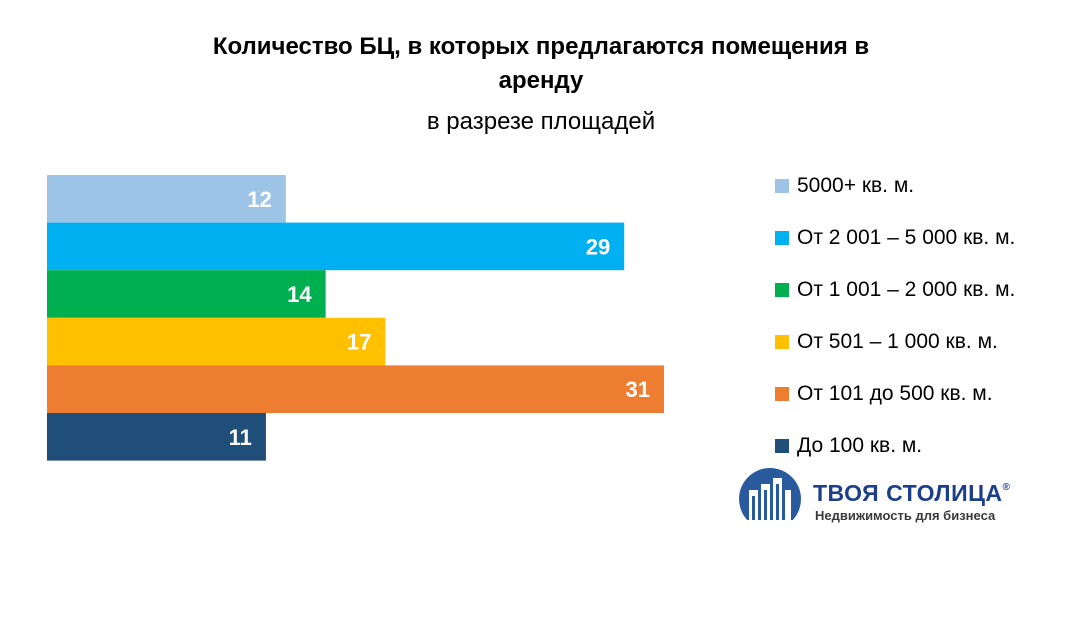 This screenshot has height=627, width=1082. What do you see at coordinates (906, 289) in the screenshot?
I see `legend-label: От 1 001 – 2 000 кв. м.` at bounding box center [906, 289].